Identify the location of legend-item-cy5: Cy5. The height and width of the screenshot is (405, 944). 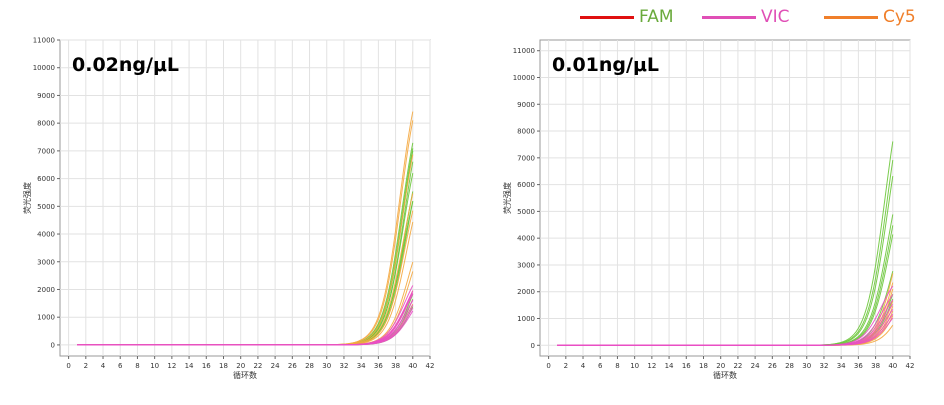
(870, 17).